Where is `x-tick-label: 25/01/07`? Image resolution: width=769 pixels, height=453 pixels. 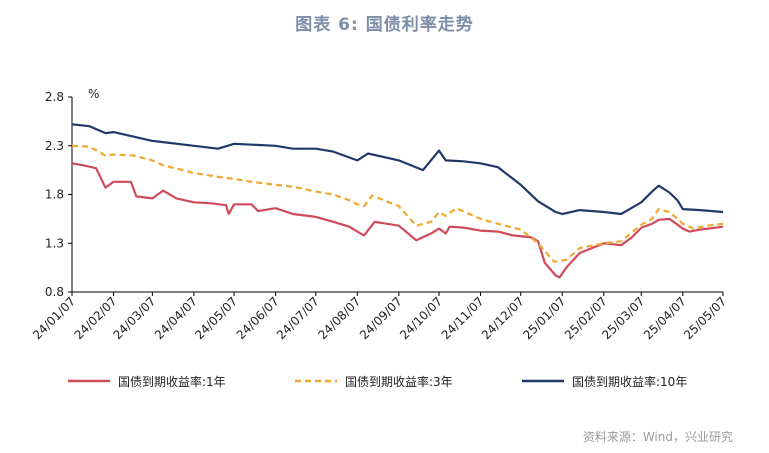
x-tick-label: 25/01/07 is located at coordinates (544, 318).